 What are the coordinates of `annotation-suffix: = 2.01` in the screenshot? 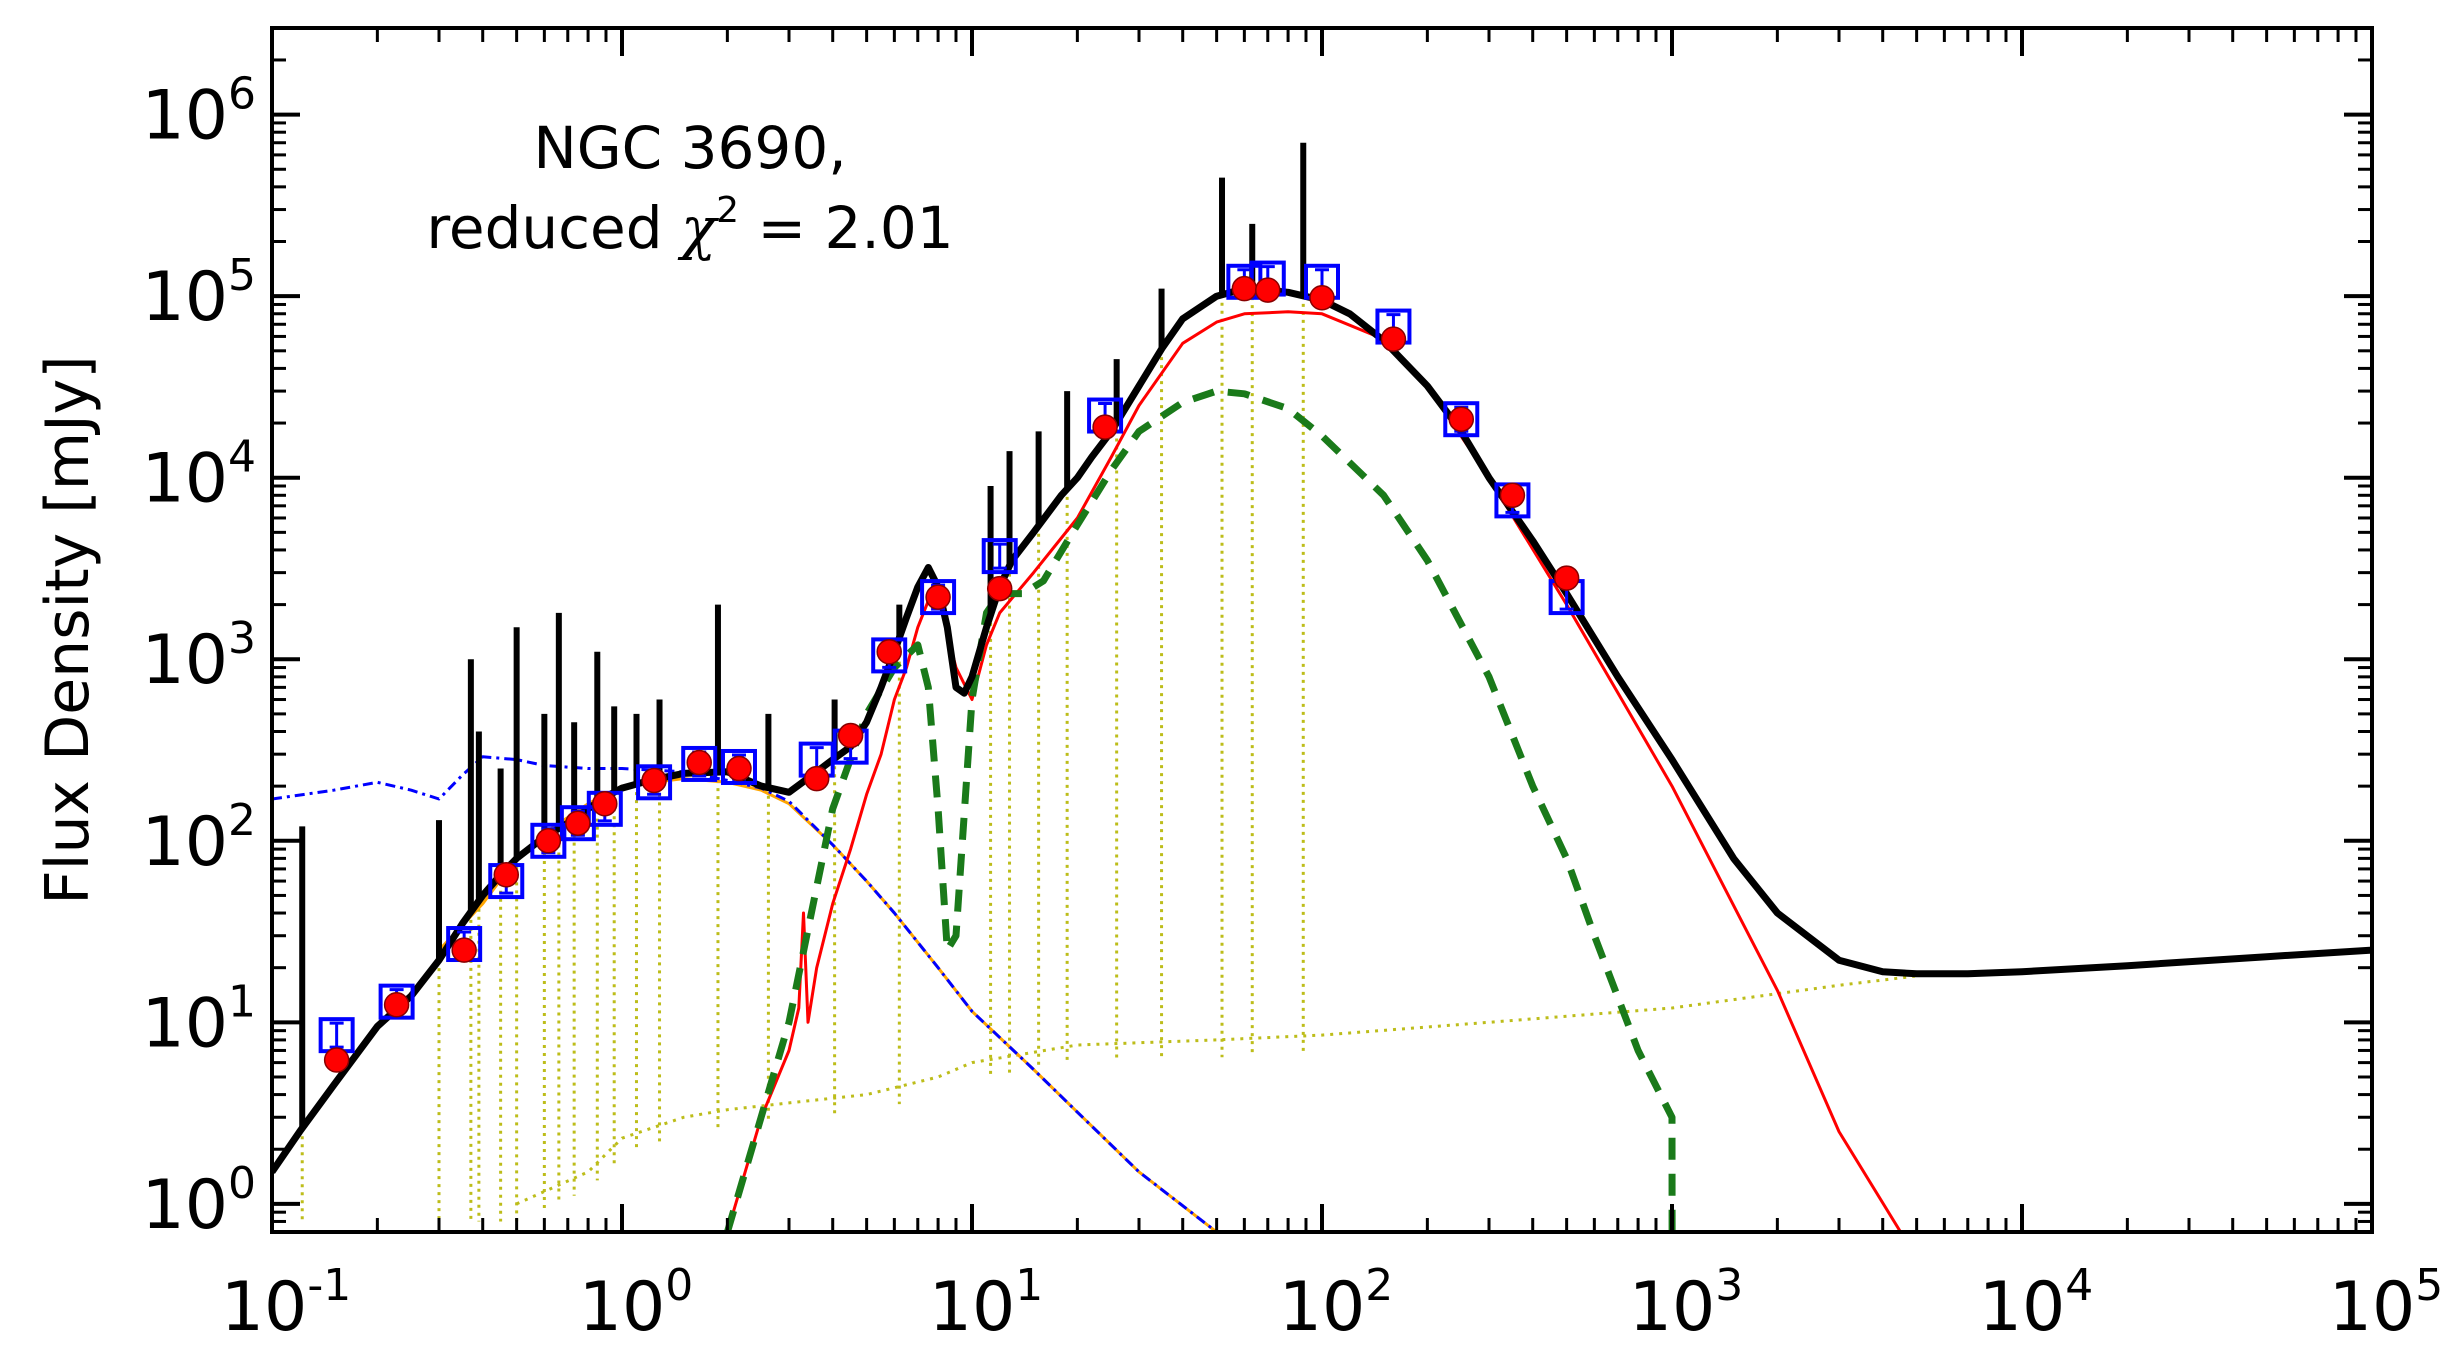 It's located at (846, 228).